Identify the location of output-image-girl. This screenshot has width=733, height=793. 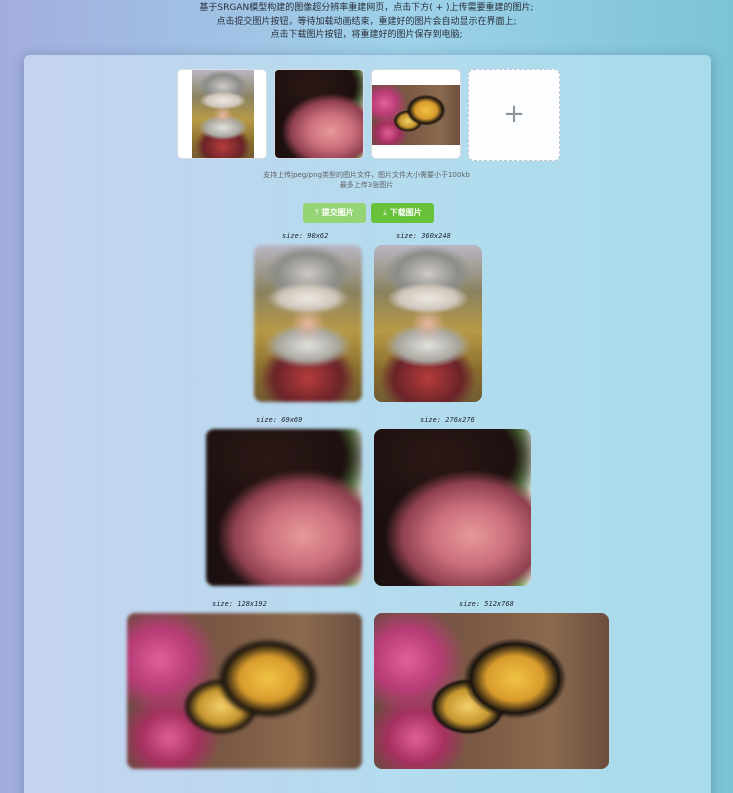
(428, 323).